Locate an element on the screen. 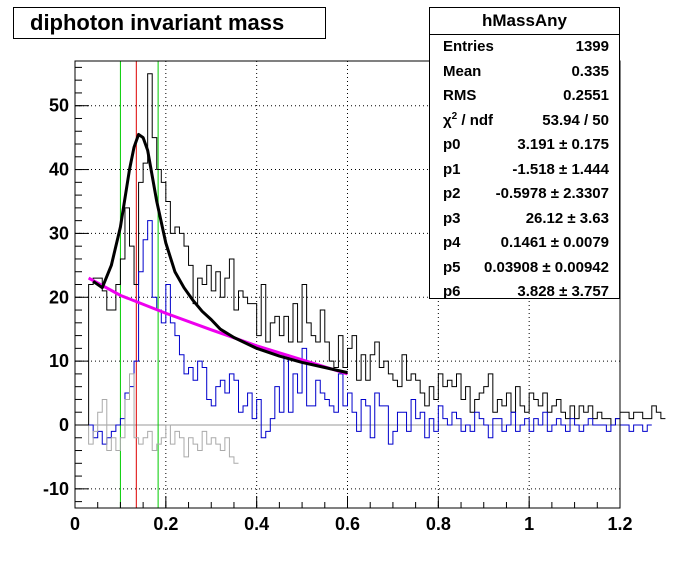 The image size is (696, 572). stats-value: 0.03908 ± 0.00942 is located at coordinates (546, 267).